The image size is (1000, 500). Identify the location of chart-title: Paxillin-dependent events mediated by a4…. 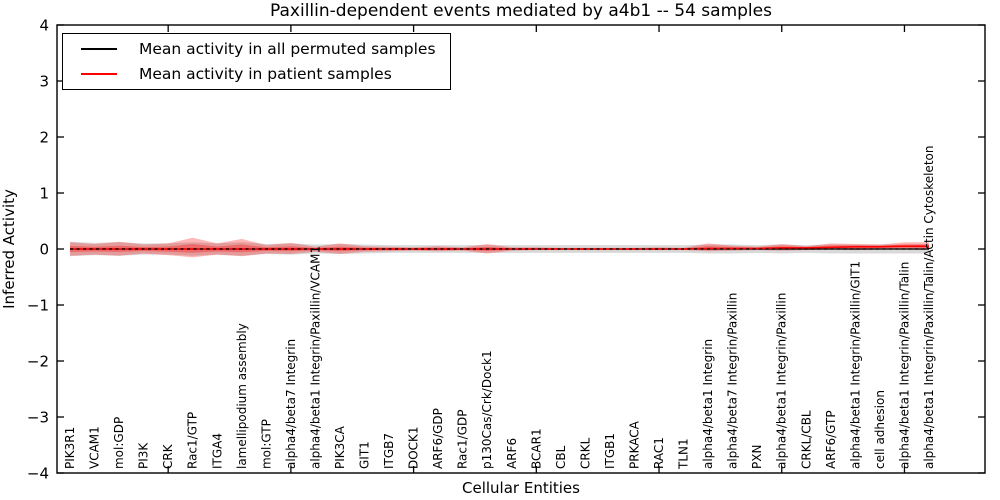
(521, 11).